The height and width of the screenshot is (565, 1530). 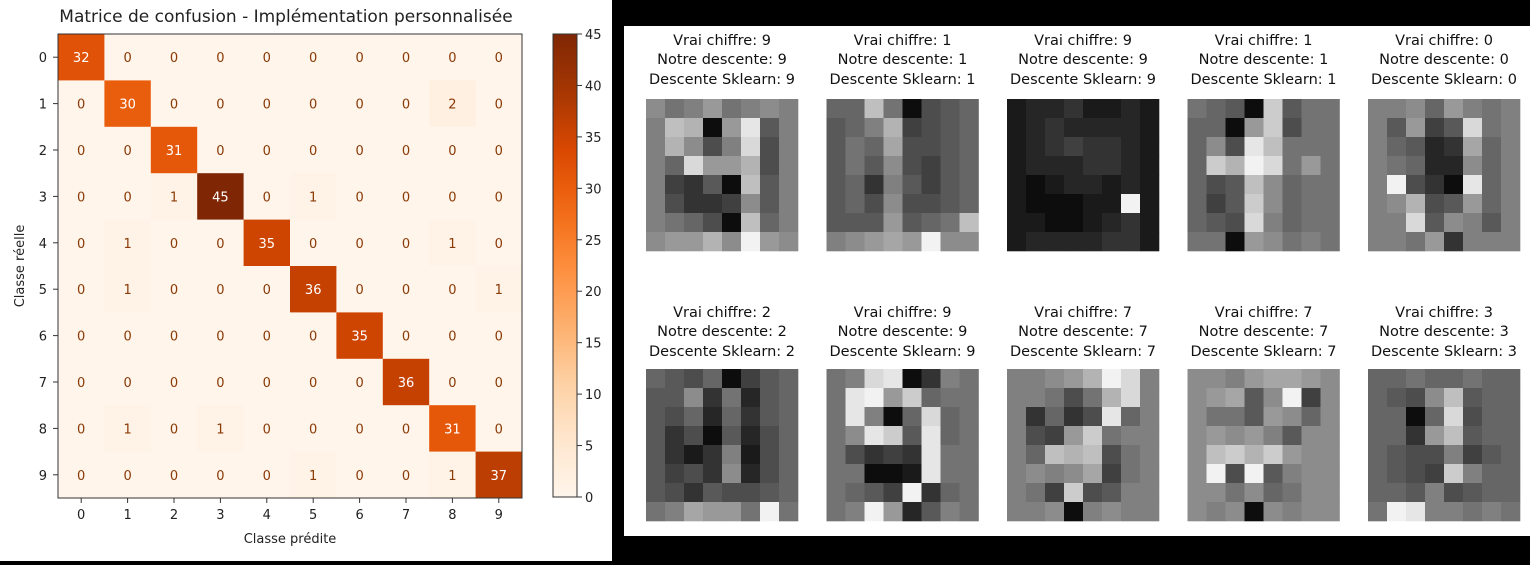 I want to click on cell-value: 36, so click(x=313, y=290).